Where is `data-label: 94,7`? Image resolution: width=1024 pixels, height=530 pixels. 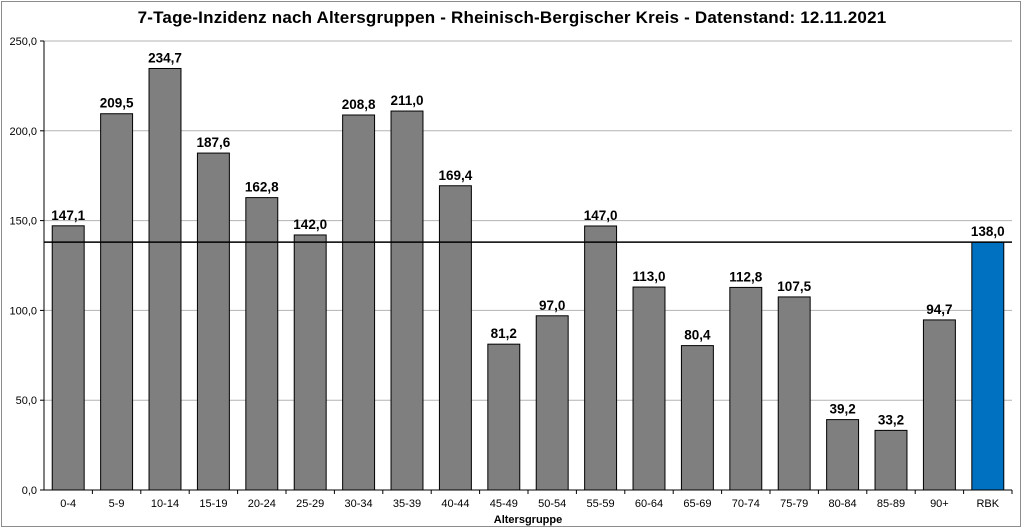
data-label: 94,7 is located at coordinates (939, 309).